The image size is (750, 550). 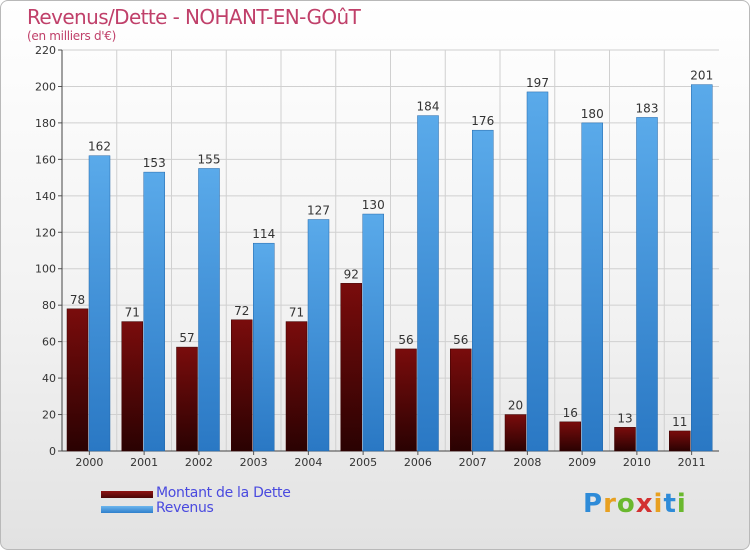 I want to click on data-label: 183, so click(x=647, y=108).